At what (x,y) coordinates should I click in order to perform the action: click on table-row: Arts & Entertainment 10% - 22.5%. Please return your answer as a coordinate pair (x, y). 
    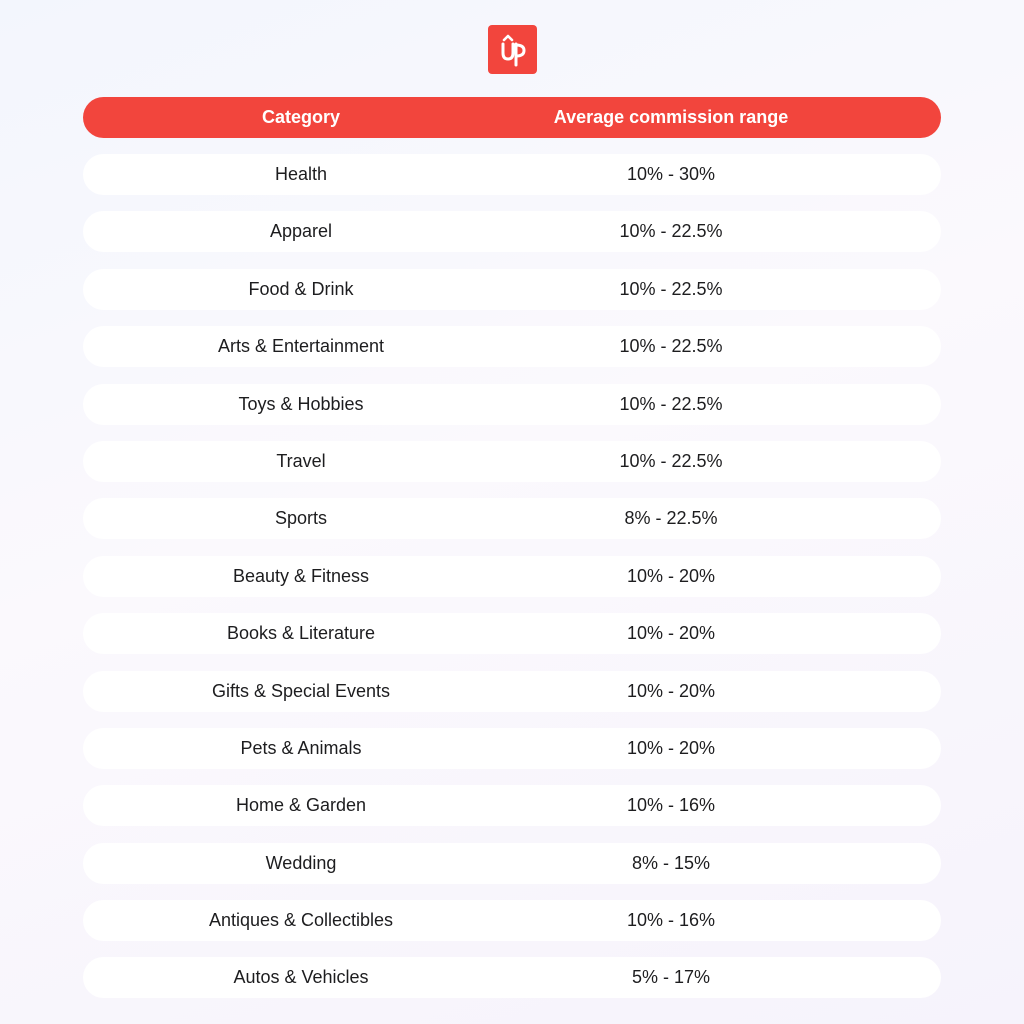
    Looking at the image, I should click on (512, 347).